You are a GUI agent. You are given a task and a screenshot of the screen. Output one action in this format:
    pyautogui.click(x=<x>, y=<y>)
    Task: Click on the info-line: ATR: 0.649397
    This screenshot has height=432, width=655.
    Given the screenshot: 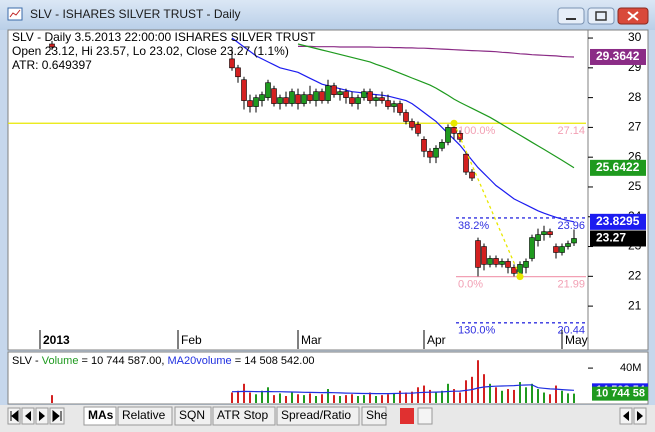 What is the action you would take?
    pyautogui.click(x=52, y=65)
    